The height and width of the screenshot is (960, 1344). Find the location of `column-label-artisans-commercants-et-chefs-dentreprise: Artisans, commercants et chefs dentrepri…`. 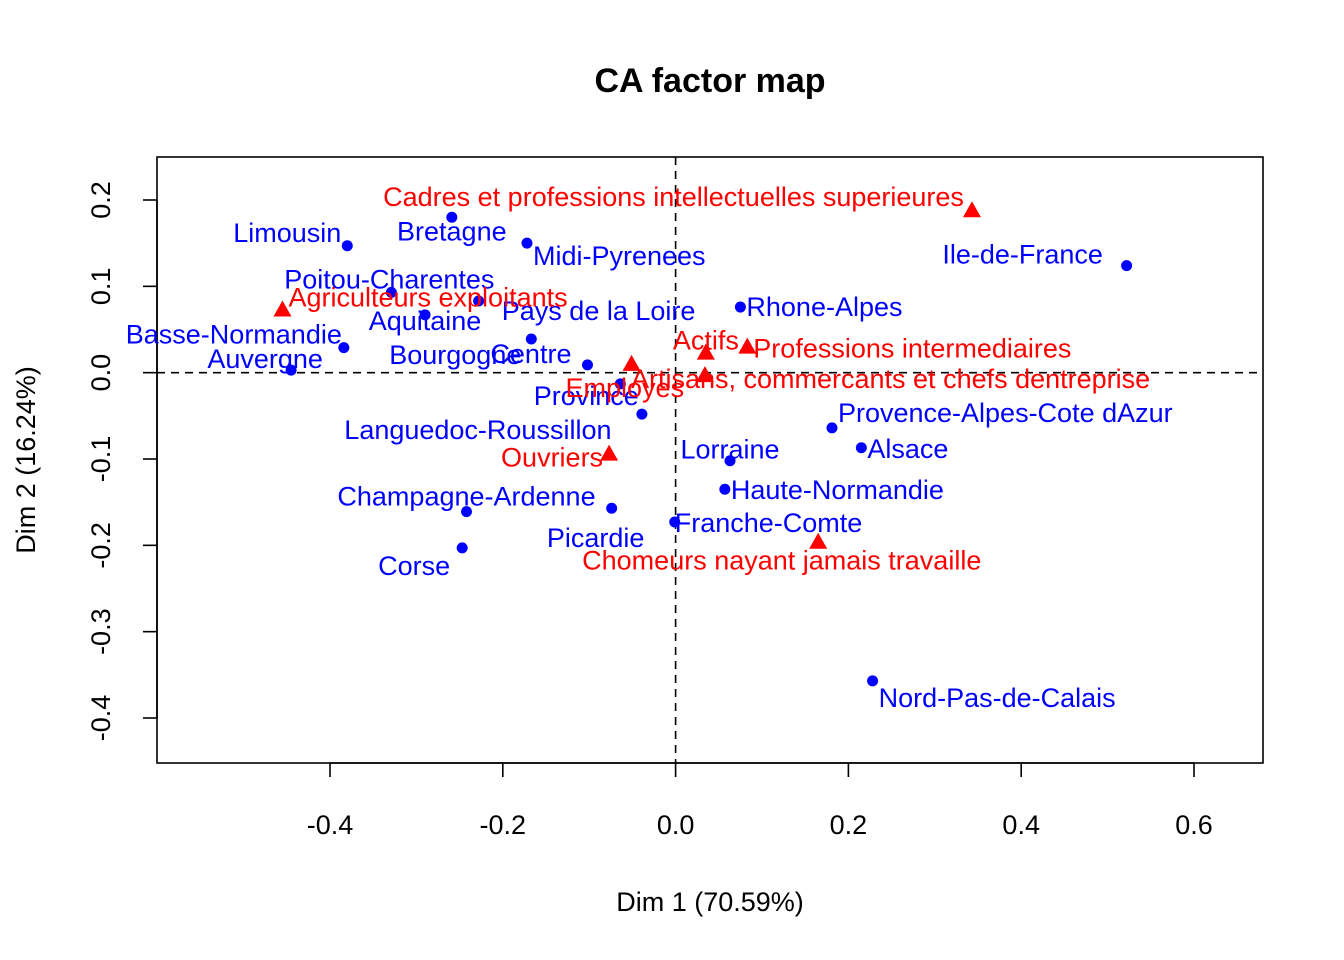

column-label-artisans-commercants-et-chefs-dentreprise: Artisans, commercants et chefs dentrepri… is located at coordinates (890, 379).